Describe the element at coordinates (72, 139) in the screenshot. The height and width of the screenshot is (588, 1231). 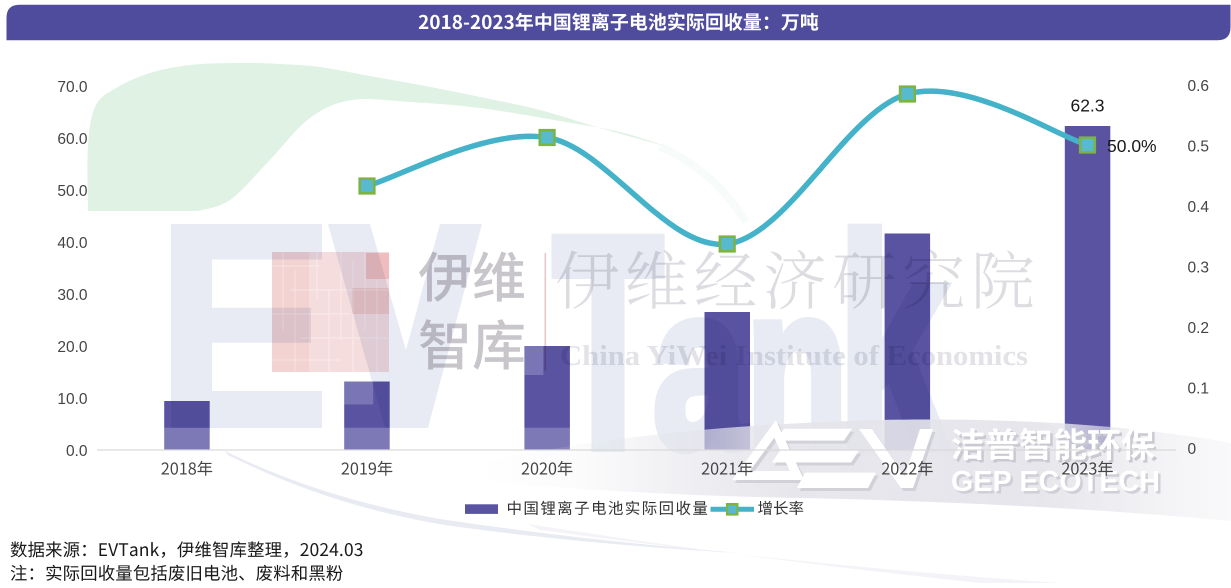
I see `svg-text: 60.0` at that location.